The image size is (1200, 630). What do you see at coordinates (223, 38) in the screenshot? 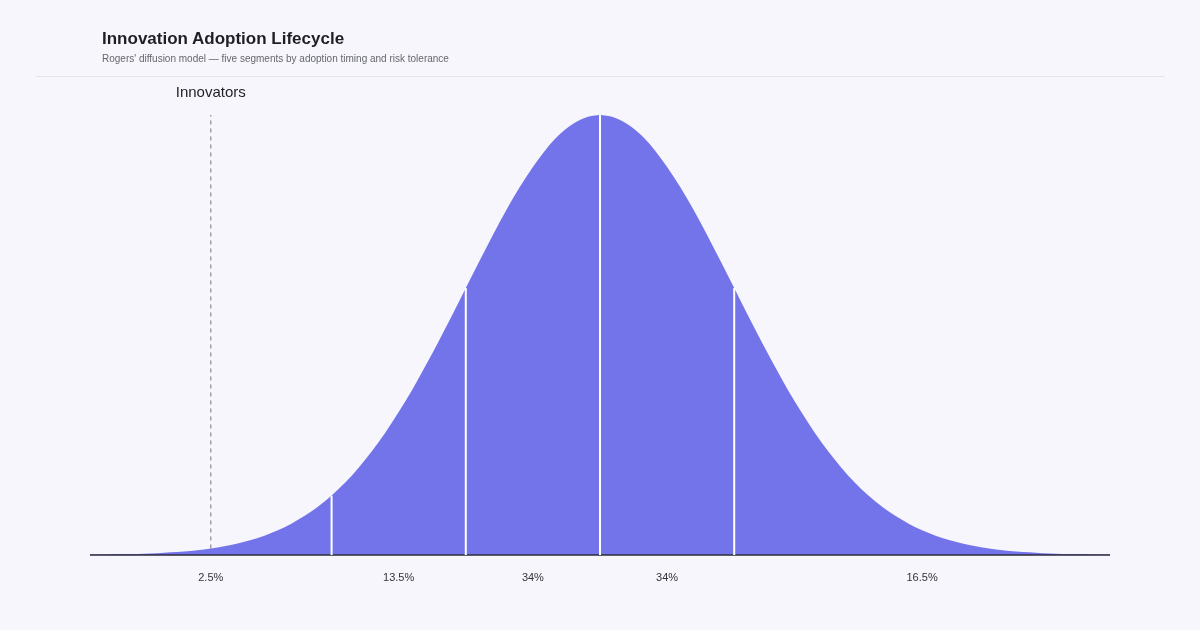
I see `chart-title: Innovation Adoption Lifecycle` at bounding box center [223, 38].